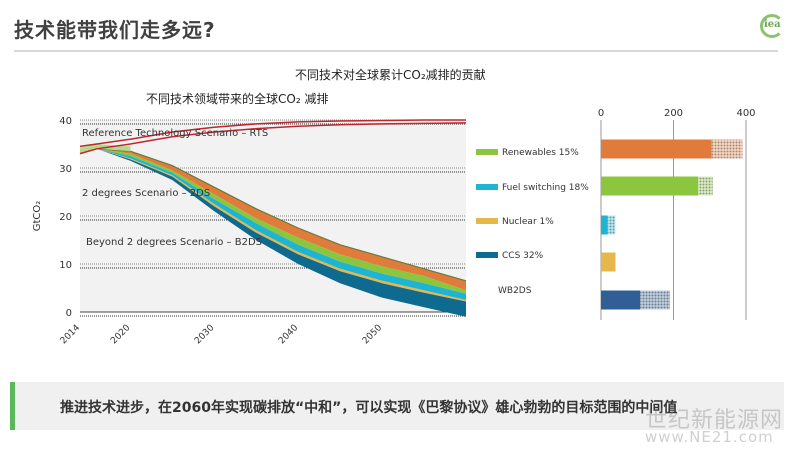 This screenshot has height=450, width=800. I want to click on title-divider-right, so click(583, 51).